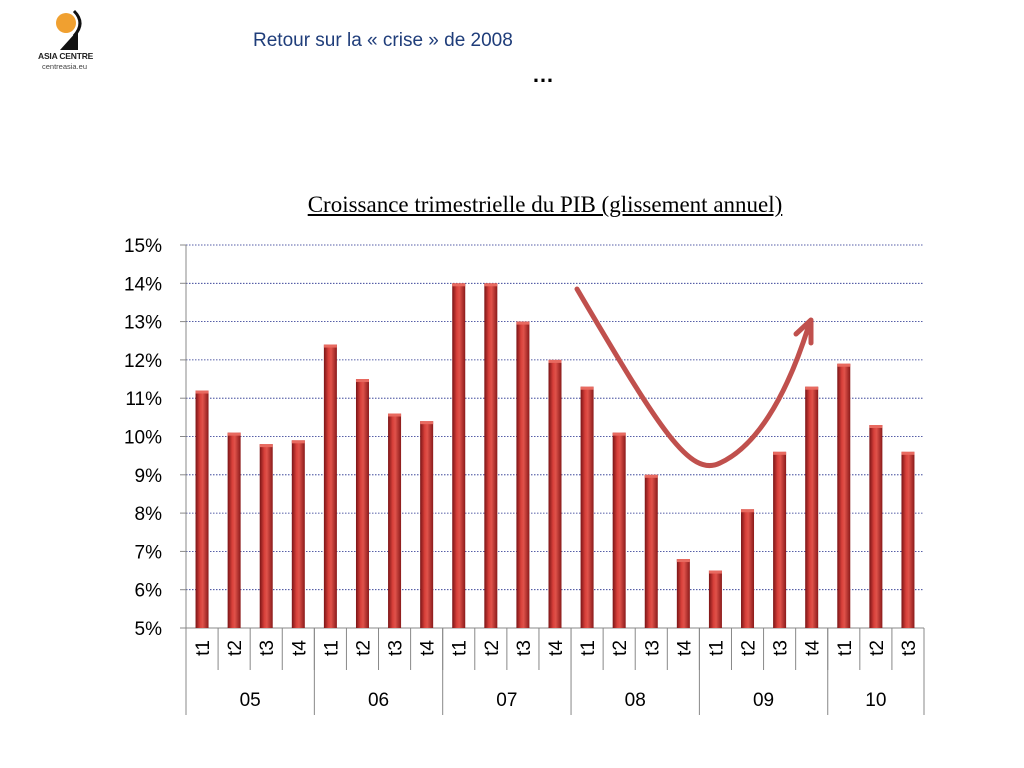 This screenshot has width=1024, height=768. What do you see at coordinates (143, 284) in the screenshot?
I see `y-tick-label: 14%` at bounding box center [143, 284].